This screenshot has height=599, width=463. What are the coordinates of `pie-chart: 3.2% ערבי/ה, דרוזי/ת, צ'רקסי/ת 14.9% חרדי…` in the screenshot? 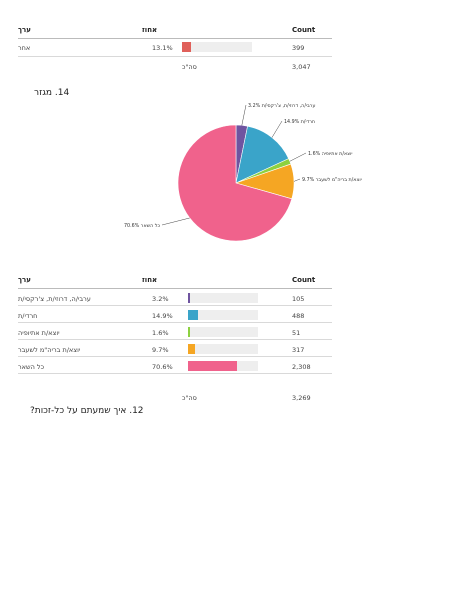 It's located at (243, 172).